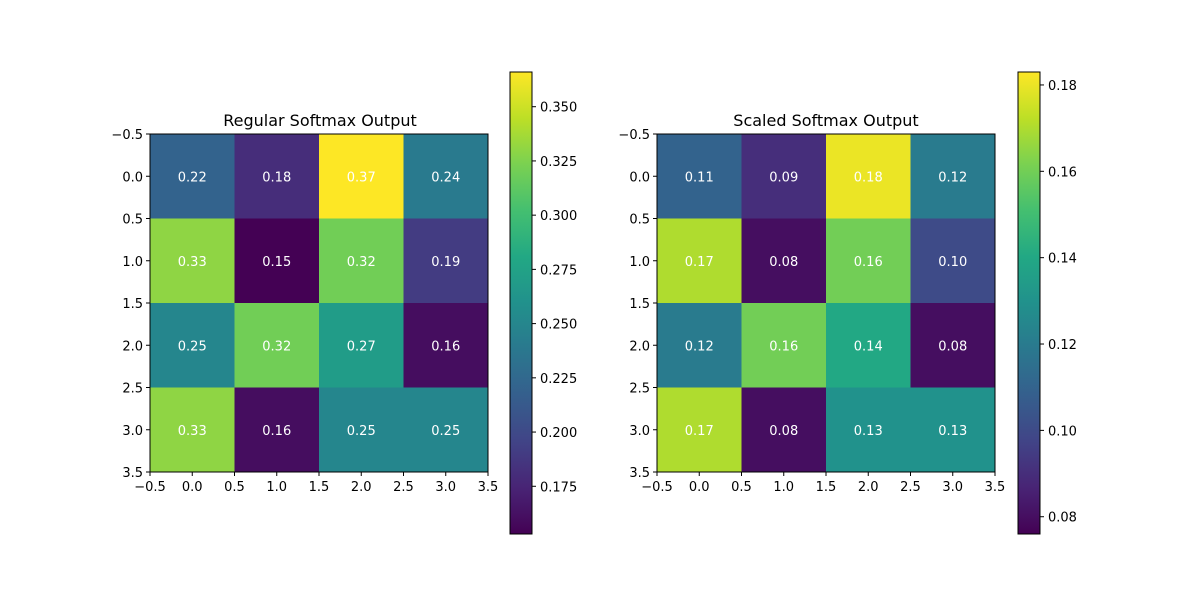 The width and height of the screenshot is (1200, 600). I want to click on colorbar: 0.175 0.200 0.225 0.250 0.275 0.300 0.325 0.350, so click(543, 303).